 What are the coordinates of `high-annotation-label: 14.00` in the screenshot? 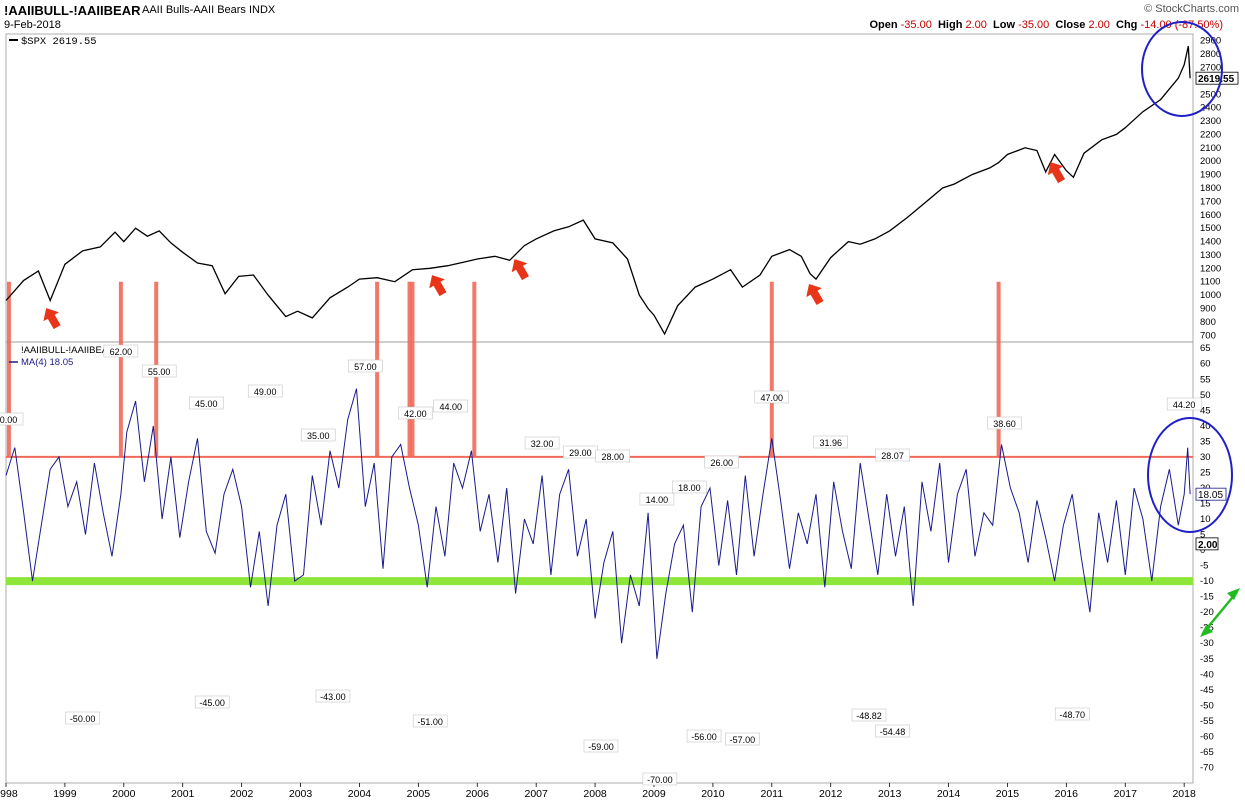 It's located at (657, 500).